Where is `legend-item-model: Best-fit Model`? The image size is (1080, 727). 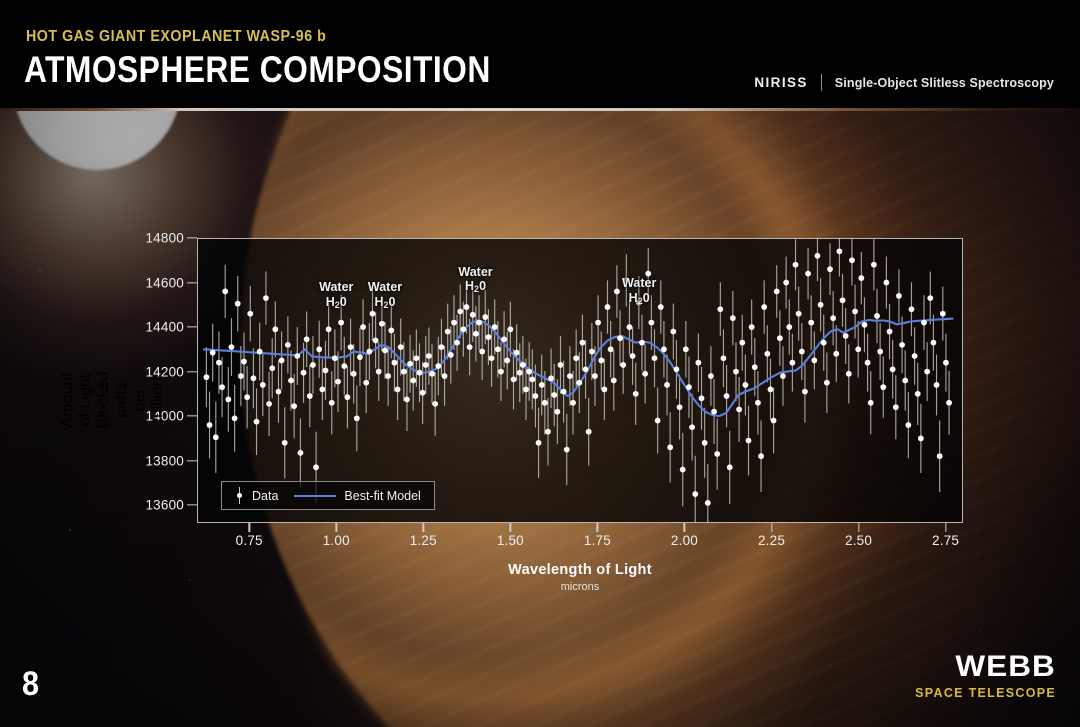
legend-item-model: Best-fit Model is located at coordinates (357, 495).